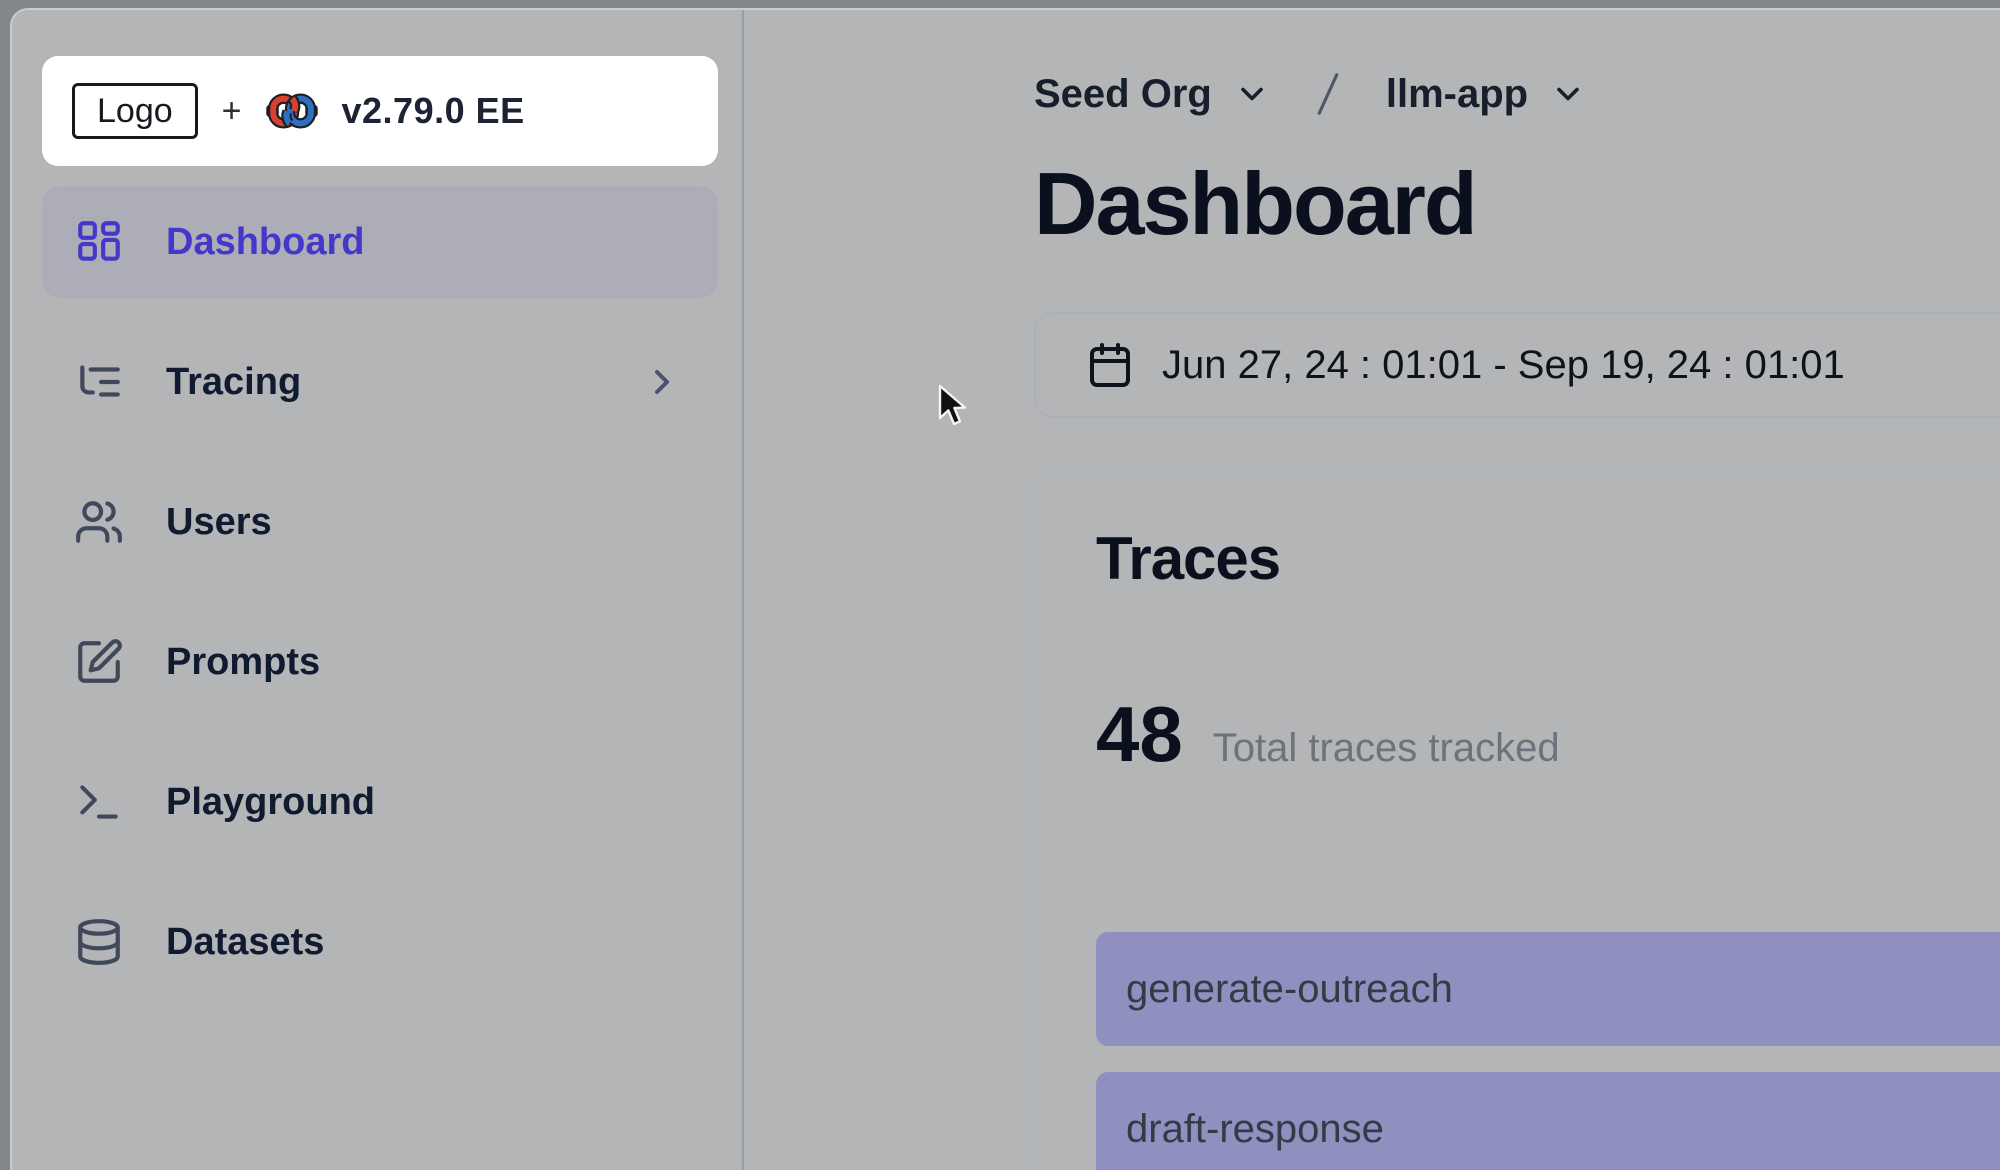 The width and height of the screenshot is (2000, 1170). What do you see at coordinates (1457, 93) in the screenshot?
I see `project-name: llm-app` at bounding box center [1457, 93].